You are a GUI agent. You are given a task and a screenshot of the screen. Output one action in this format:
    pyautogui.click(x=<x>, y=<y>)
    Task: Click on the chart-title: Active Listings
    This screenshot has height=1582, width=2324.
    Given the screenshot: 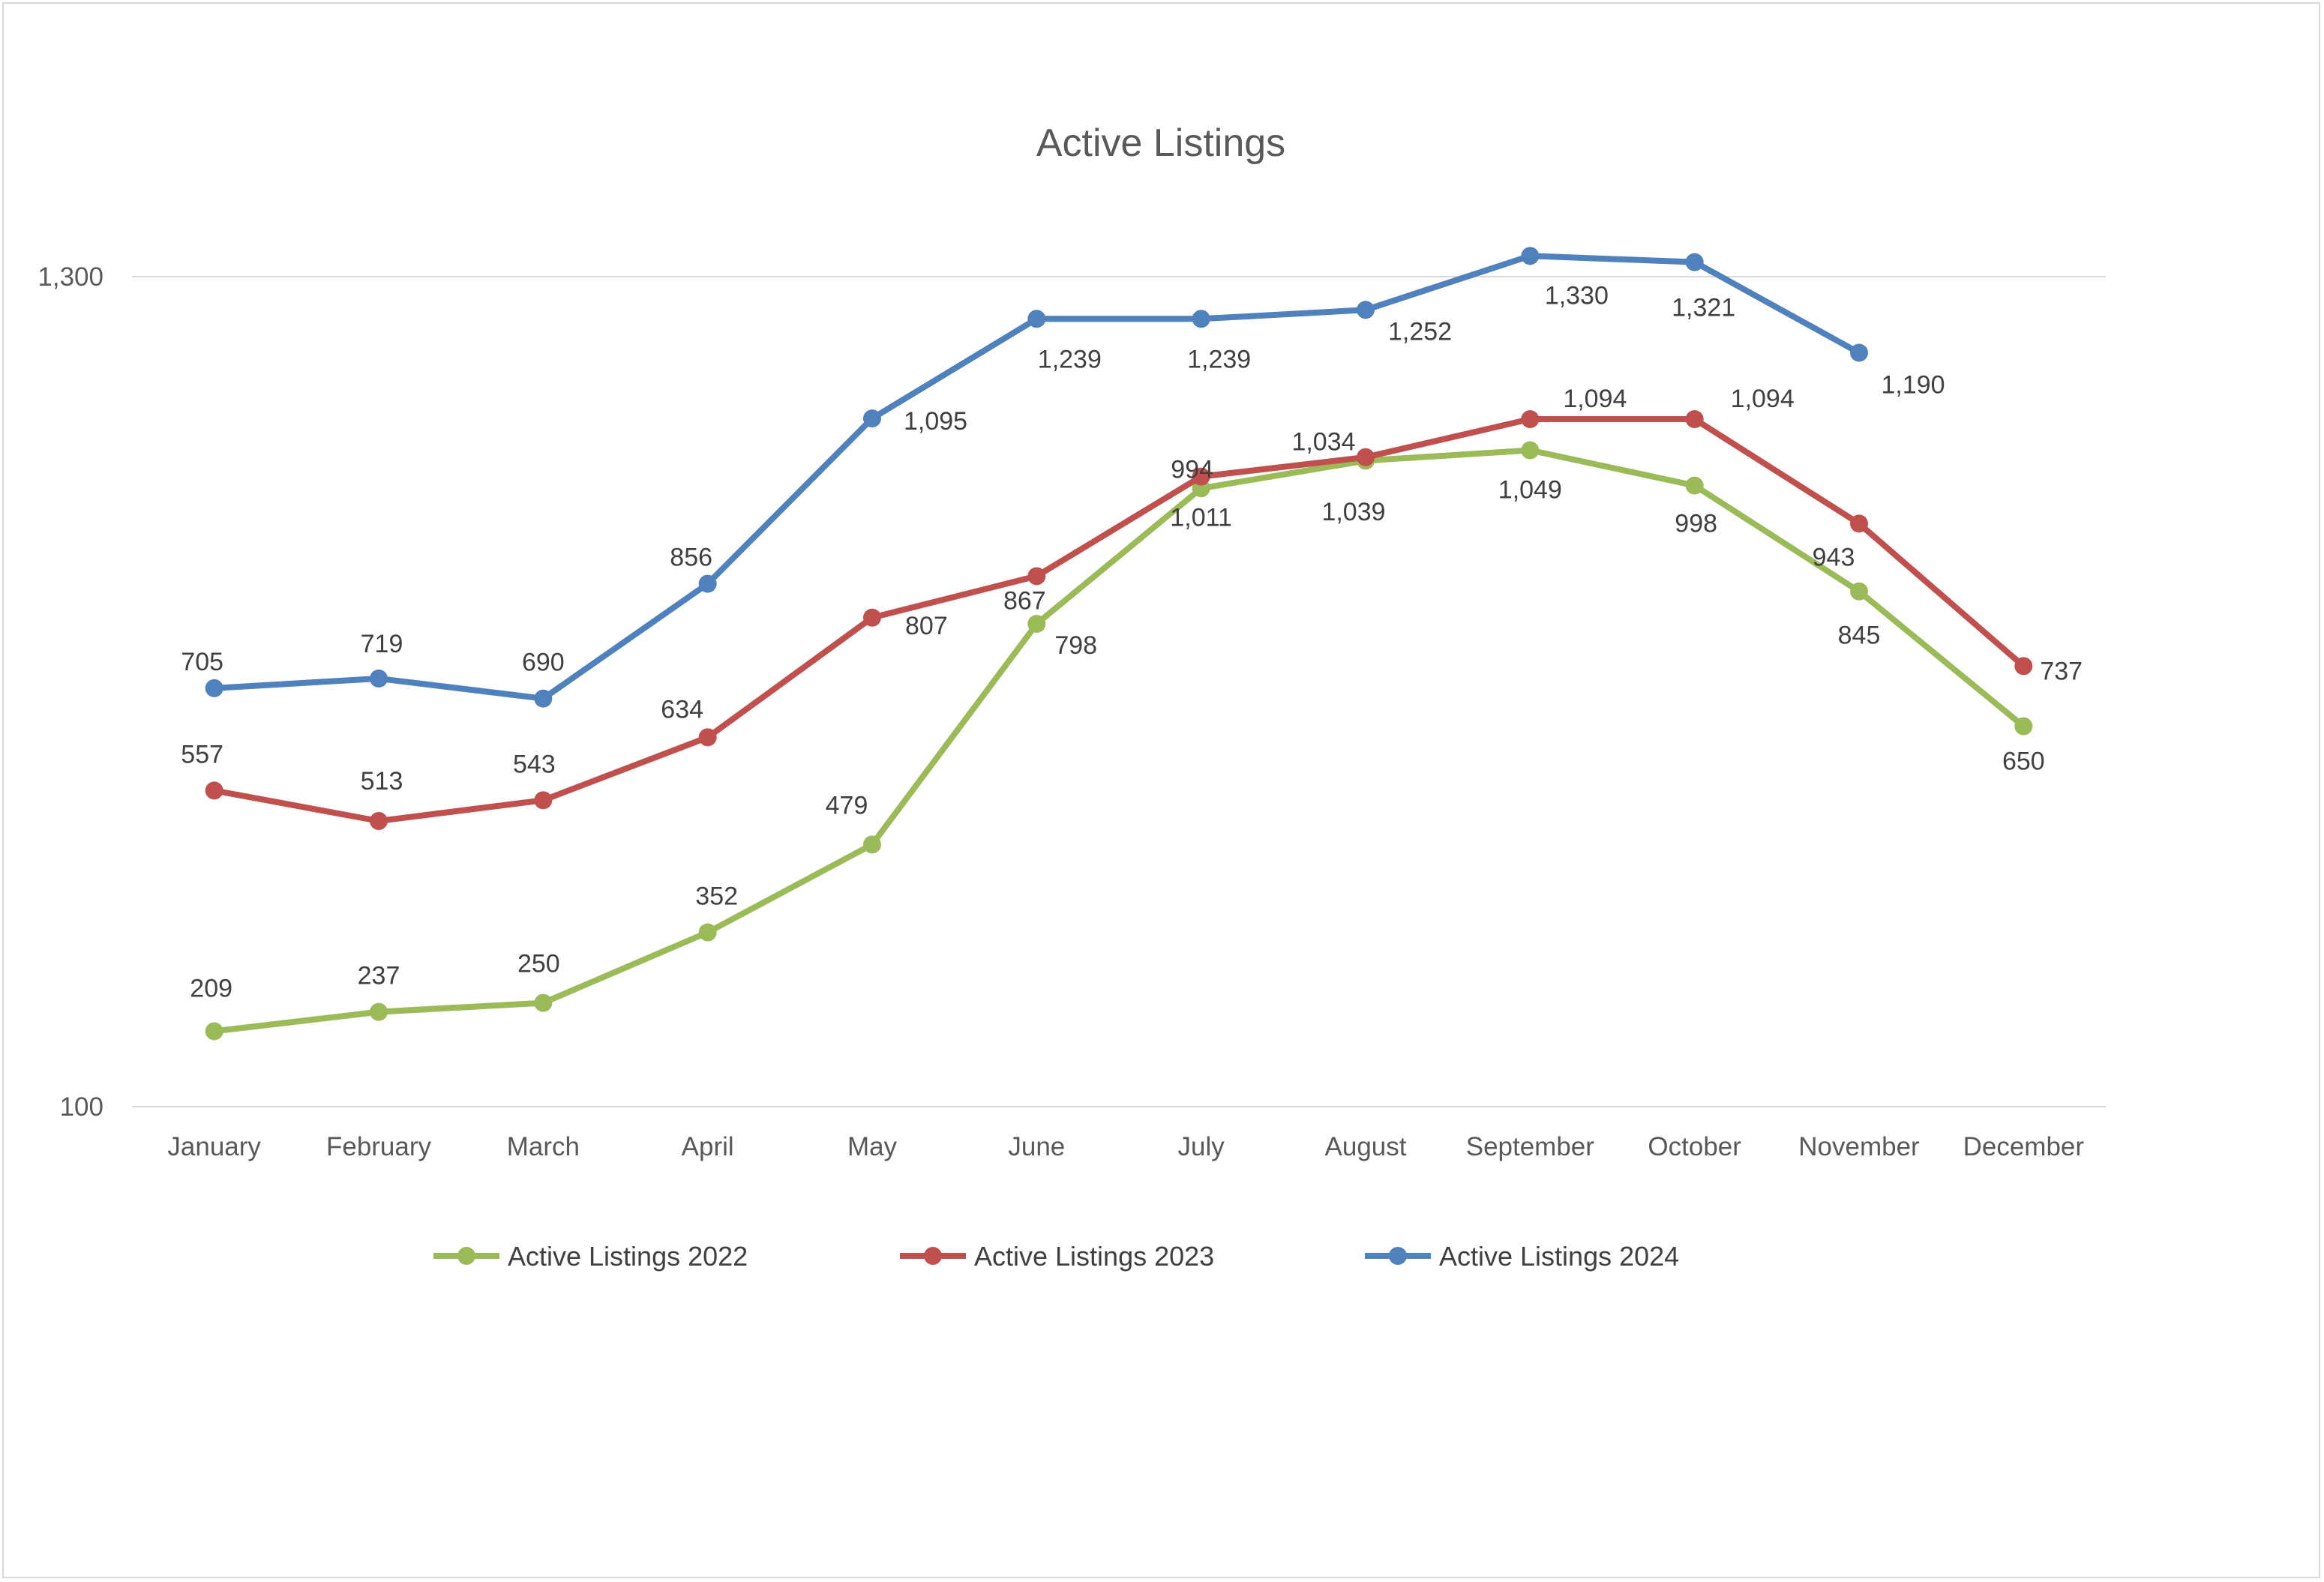 What is the action you would take?
    pyautogui.click(x=1160, y=143)
    